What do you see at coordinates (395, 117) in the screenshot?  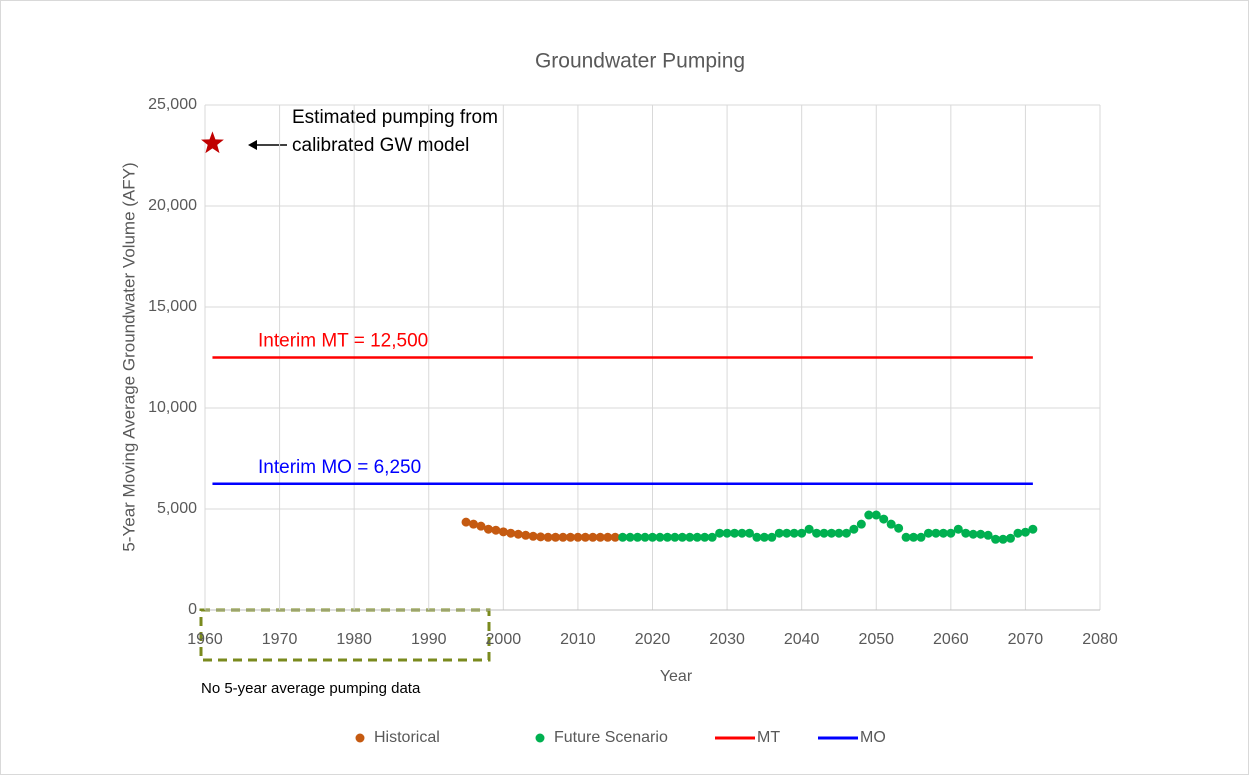 I see `star-note-line: Estimated pumping from` at bounding box center [395, 117].